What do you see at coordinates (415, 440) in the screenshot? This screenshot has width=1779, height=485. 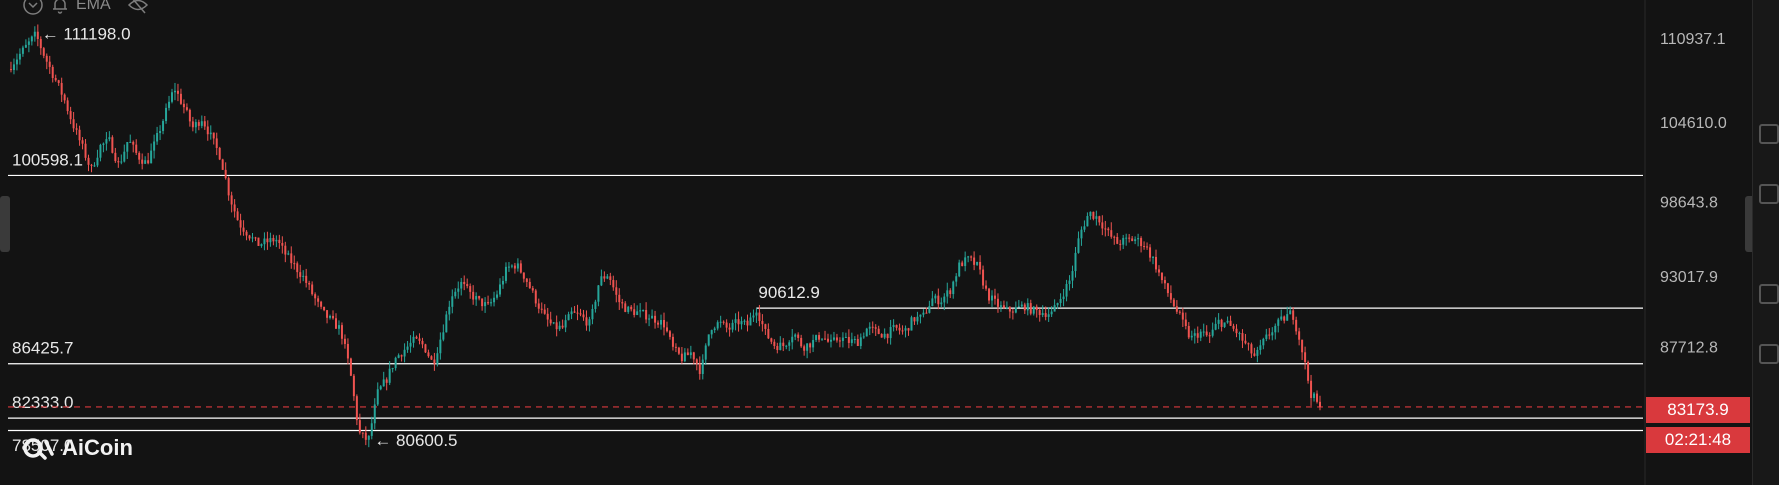 I see `extreme-annotation: ← 80600.5` at bounding box center [415, 440].